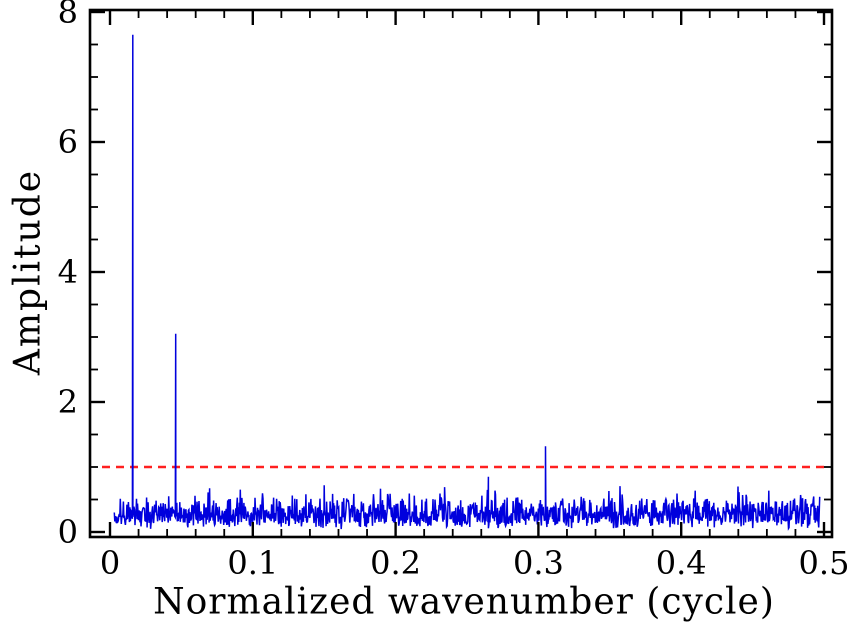 This screenshot has height=633, width=856. Describe the element at coordinates (464, 602) in the screenshot. I see `x-axis-title: Normalized wavenumber (cycle)` at that location.